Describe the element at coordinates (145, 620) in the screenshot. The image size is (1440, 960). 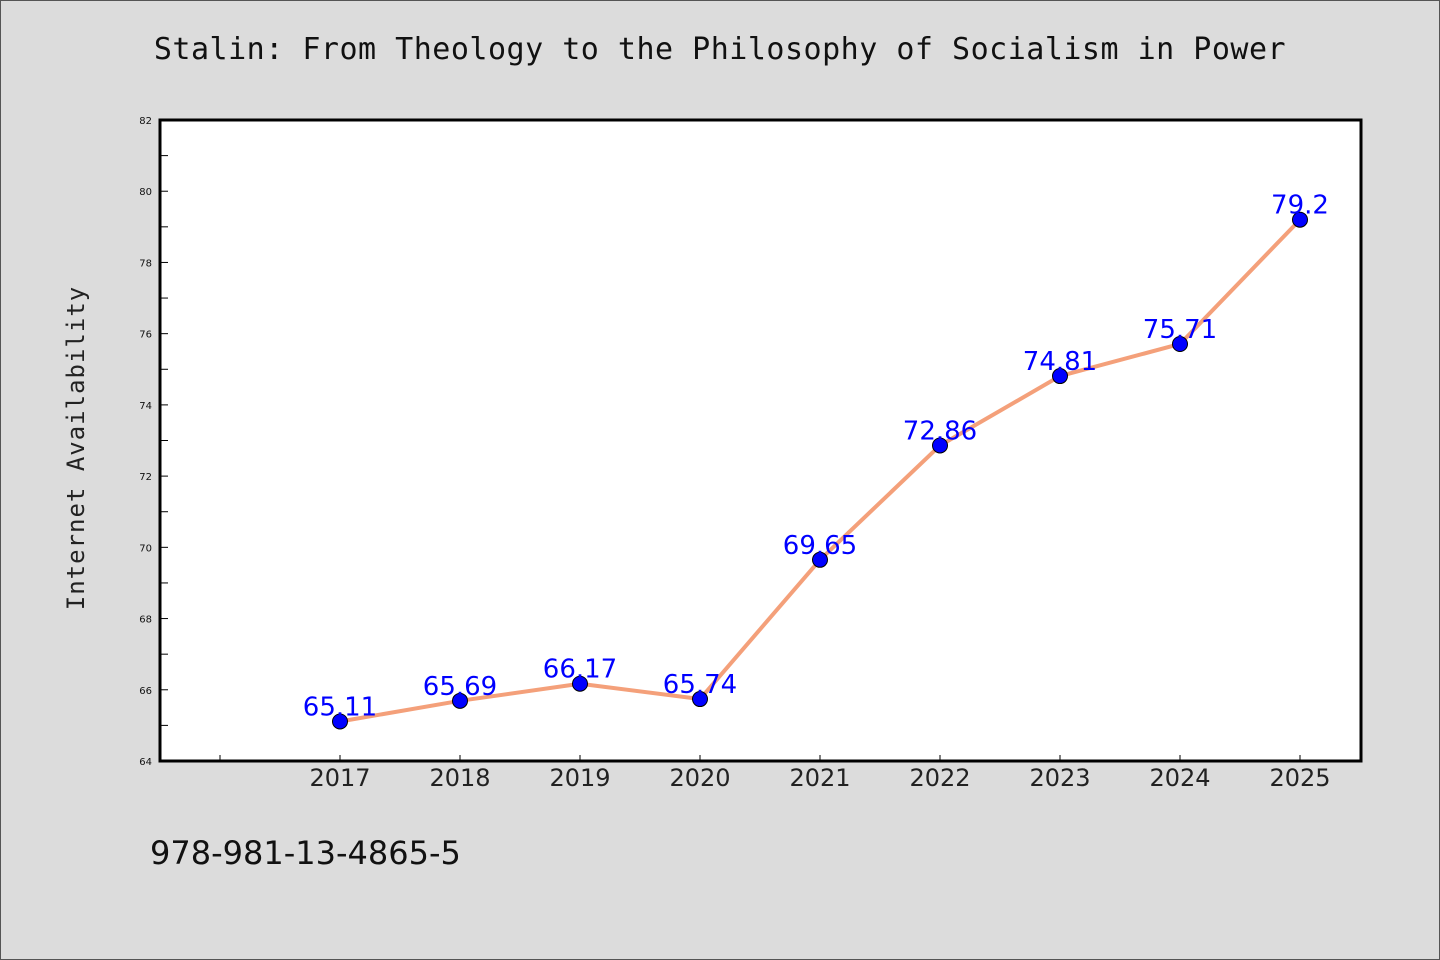
I see `y-tick-label: 68` at that location.